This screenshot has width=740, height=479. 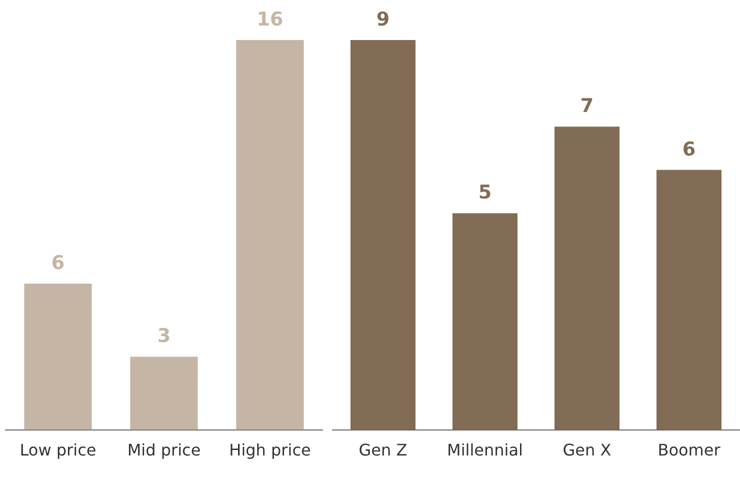 What do you see at coordinates (587, 450) in the screenshot?
I see `x-tick-label: Gen X` at bounding box center [587, 450].